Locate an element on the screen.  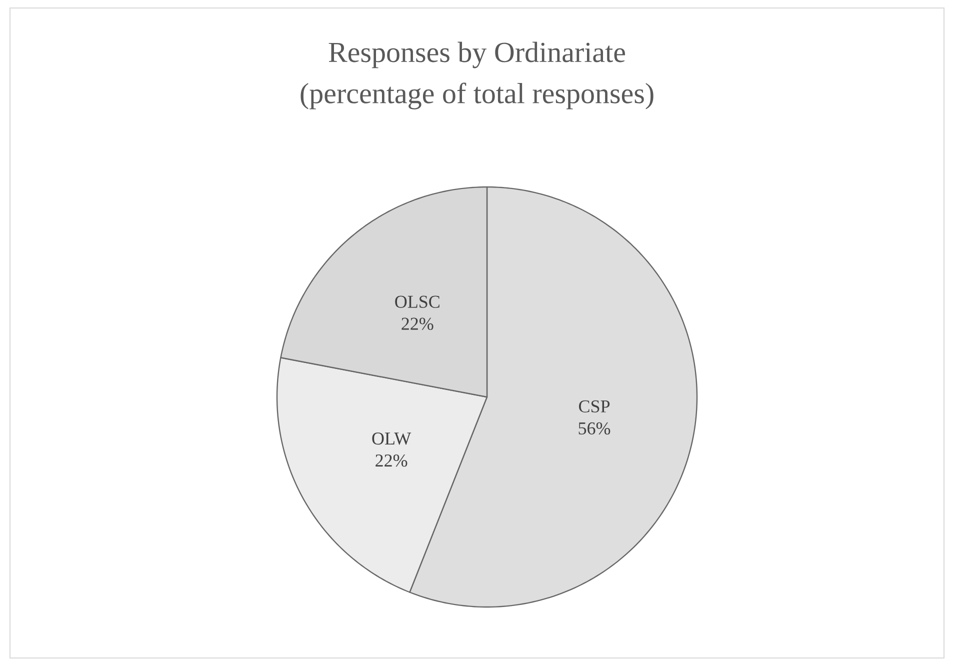
slice-label: CSP is located at coordinates (594, 406).